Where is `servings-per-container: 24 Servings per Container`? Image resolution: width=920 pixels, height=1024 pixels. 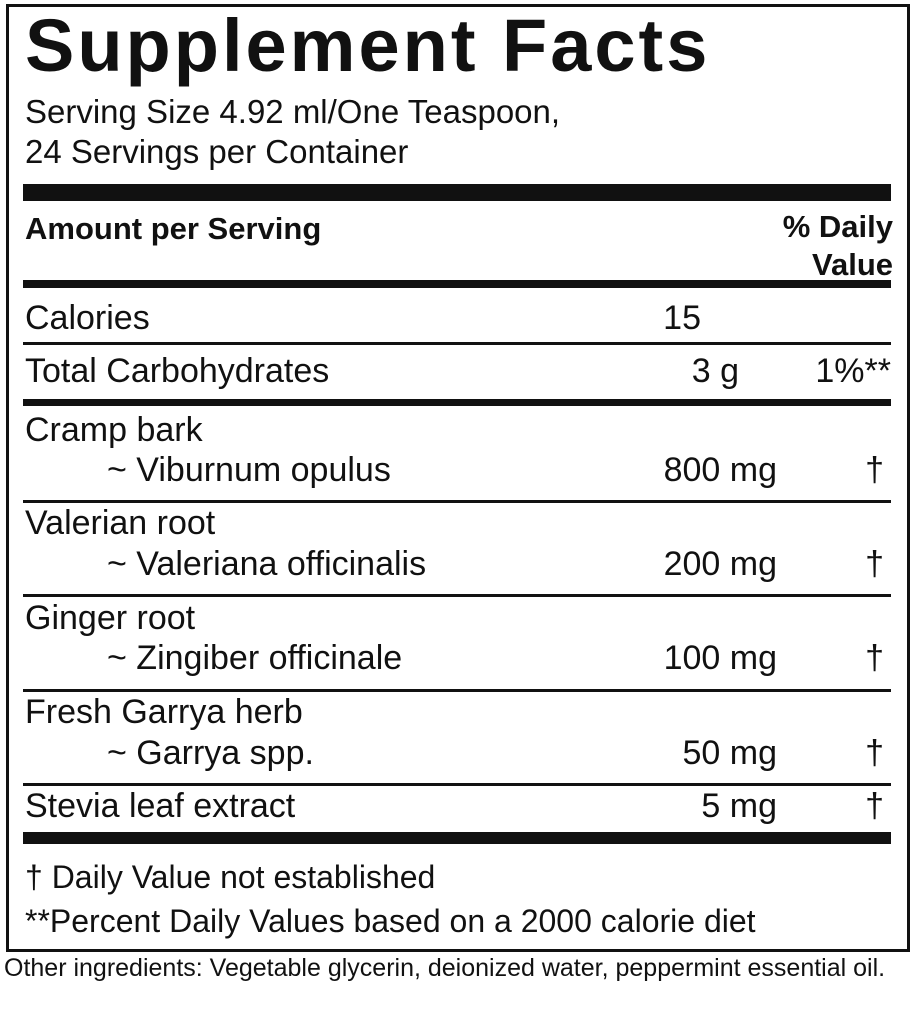
servings-per-container: 24 Servings per Container is located at coordinates (217, 151).